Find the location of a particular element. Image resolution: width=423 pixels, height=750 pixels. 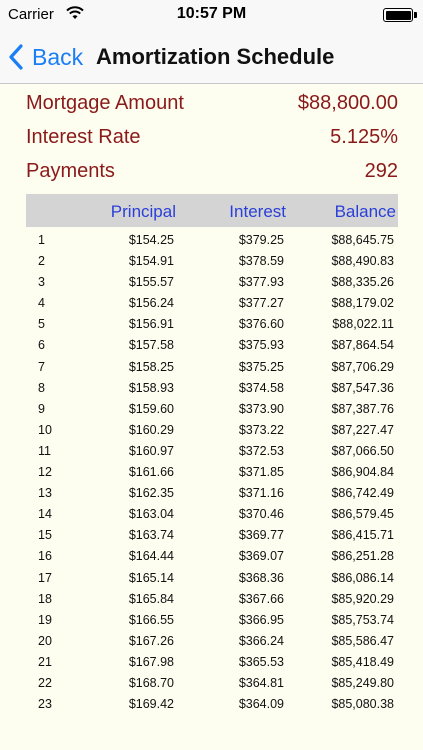

interest-cell: $369.77 is located at coordinates (261, 535).